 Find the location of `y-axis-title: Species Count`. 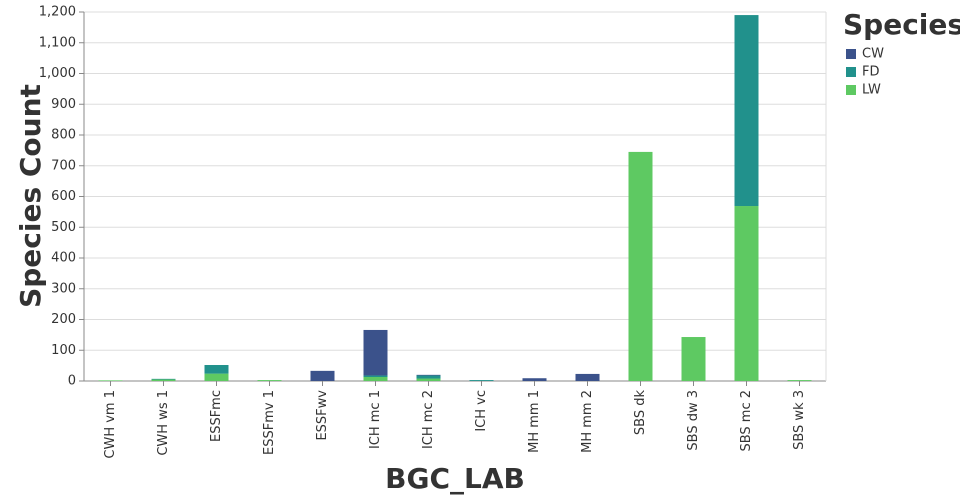

y-axis-title: Species Count is located at coordinates (30, 196).